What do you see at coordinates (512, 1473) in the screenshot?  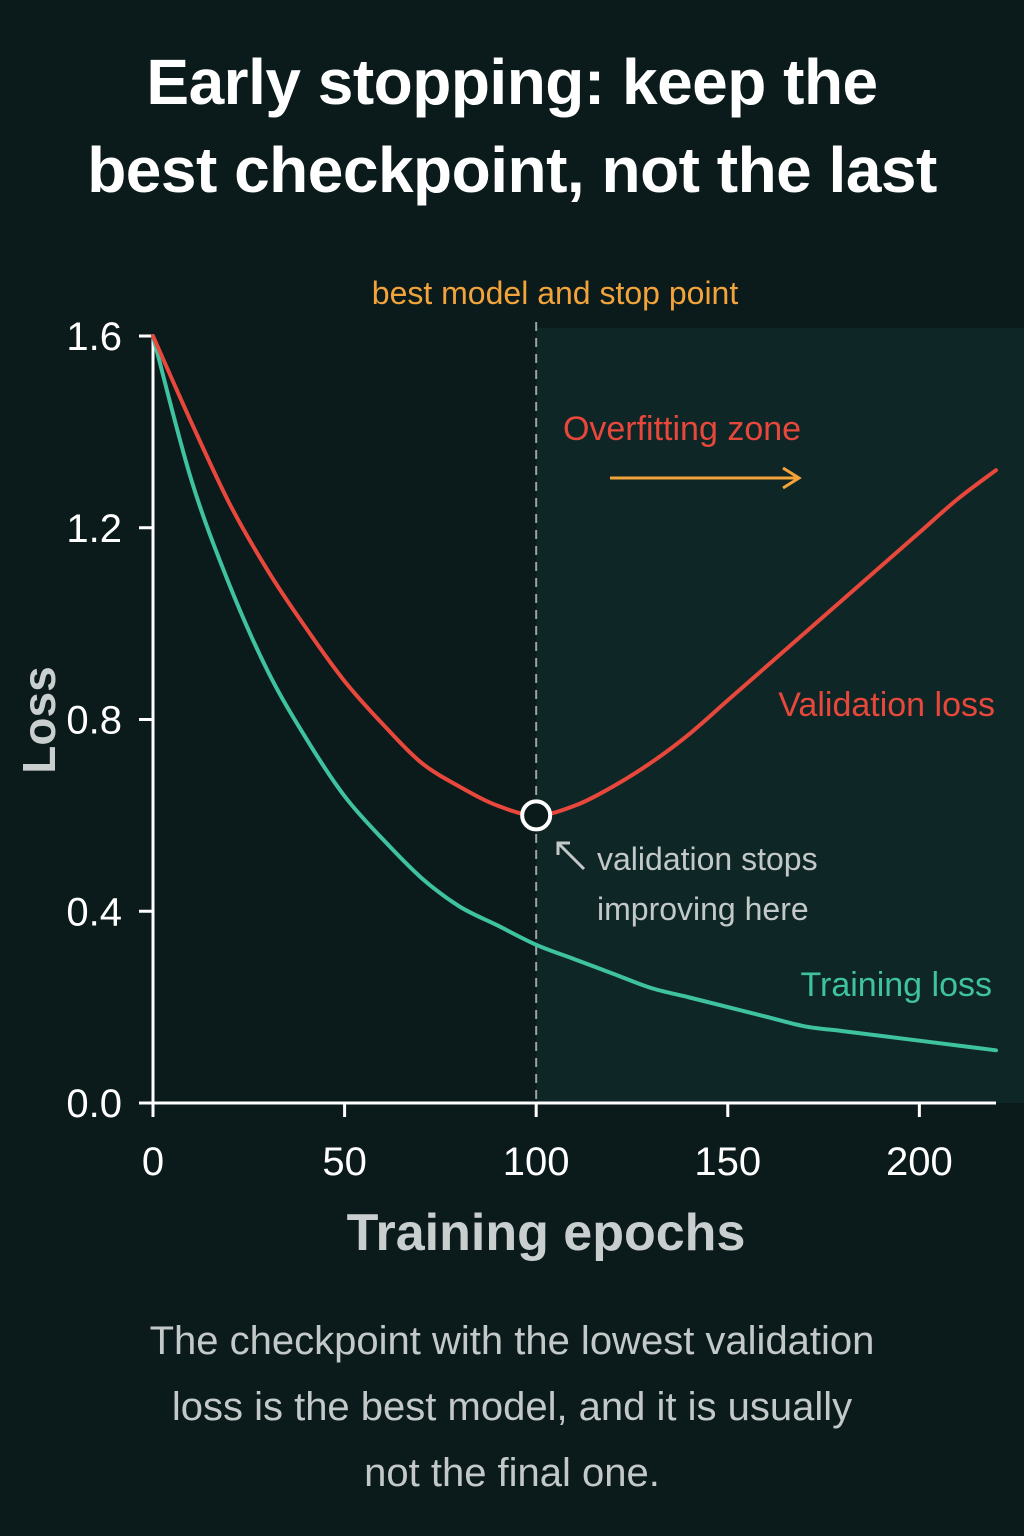 I see `caption-line-3: not the final one.` at bounding box center [512, 1473].